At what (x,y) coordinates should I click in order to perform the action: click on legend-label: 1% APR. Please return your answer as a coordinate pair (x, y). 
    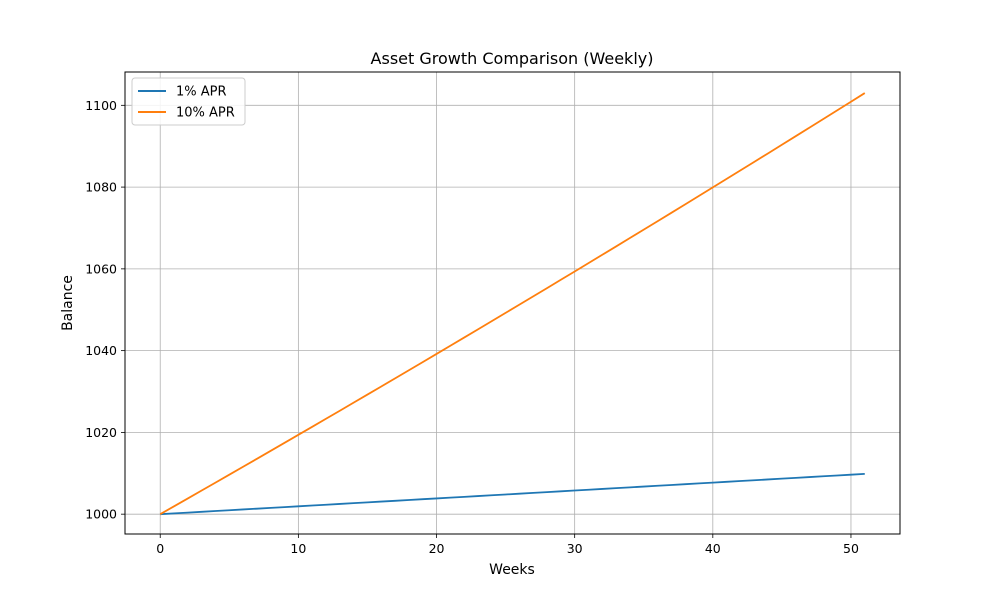
    Looking at the image, I should click on (201, 92).